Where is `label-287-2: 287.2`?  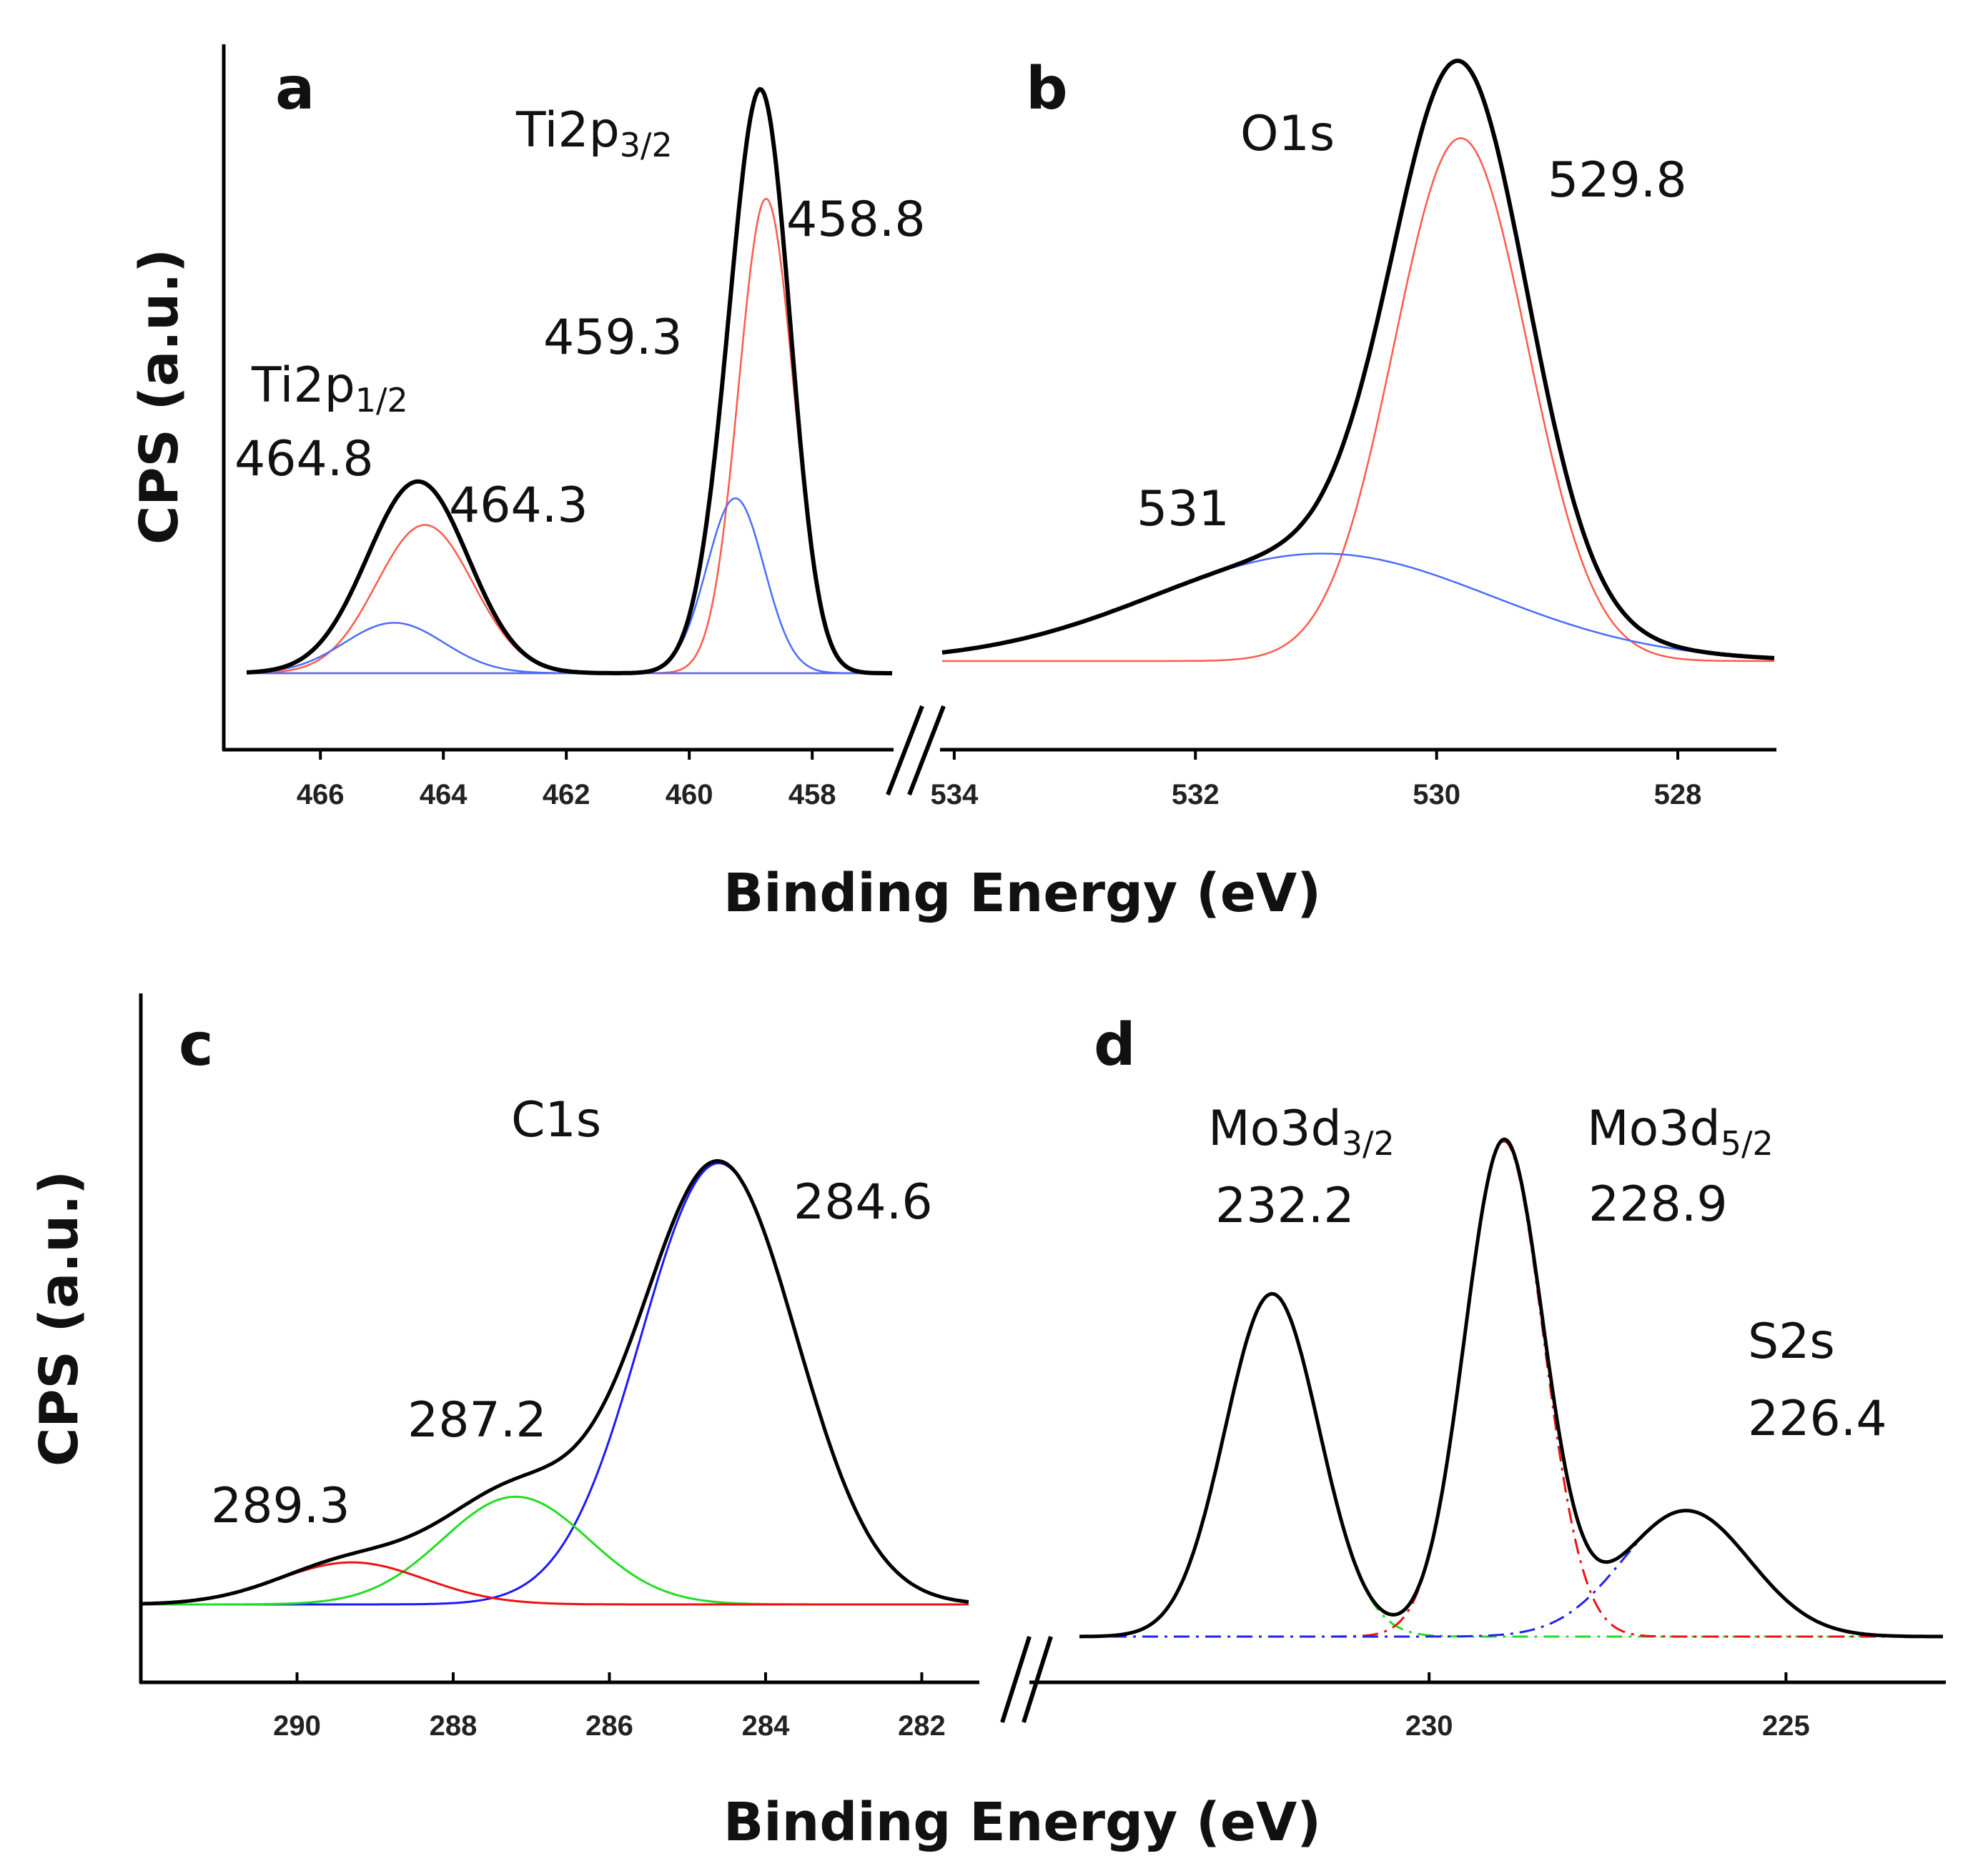 label-287-2: 287.2 is located at coordinates (477, 1420).